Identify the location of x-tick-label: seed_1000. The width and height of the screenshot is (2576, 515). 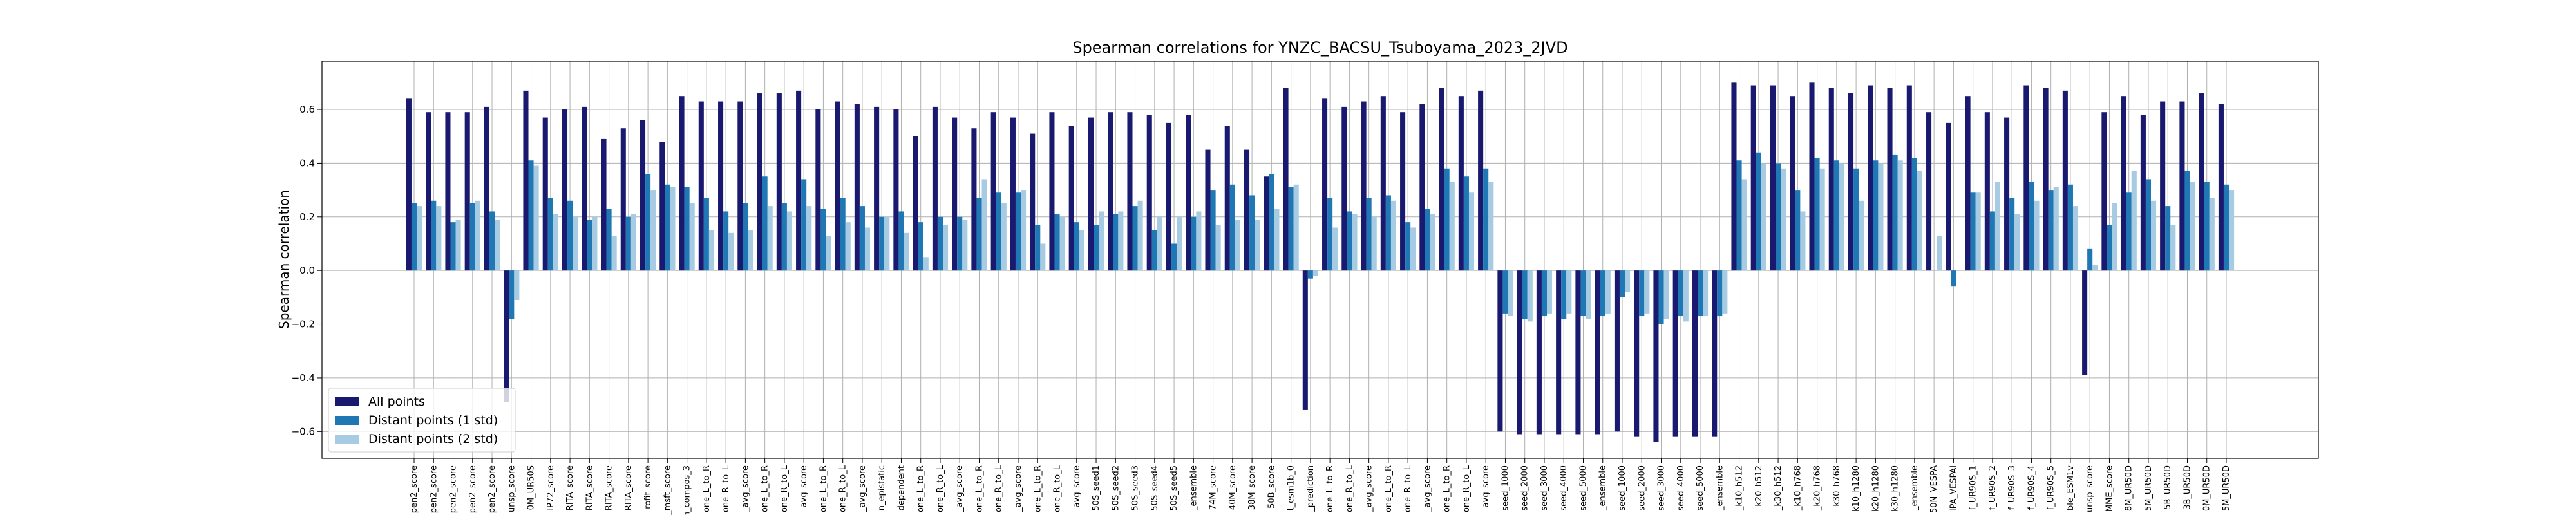
(1622, 488).